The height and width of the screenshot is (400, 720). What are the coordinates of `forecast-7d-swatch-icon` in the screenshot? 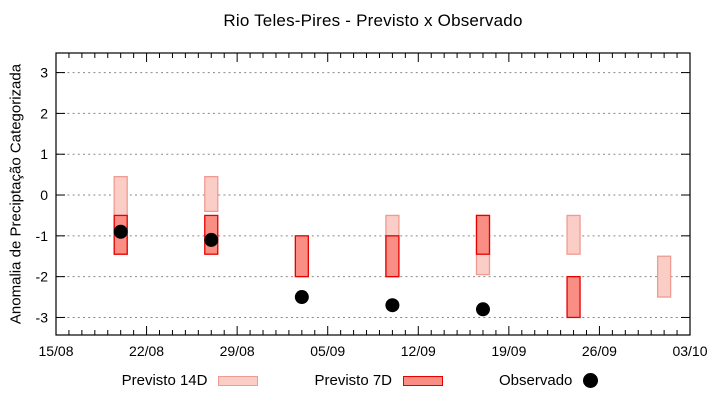 It's located at (423, 380).